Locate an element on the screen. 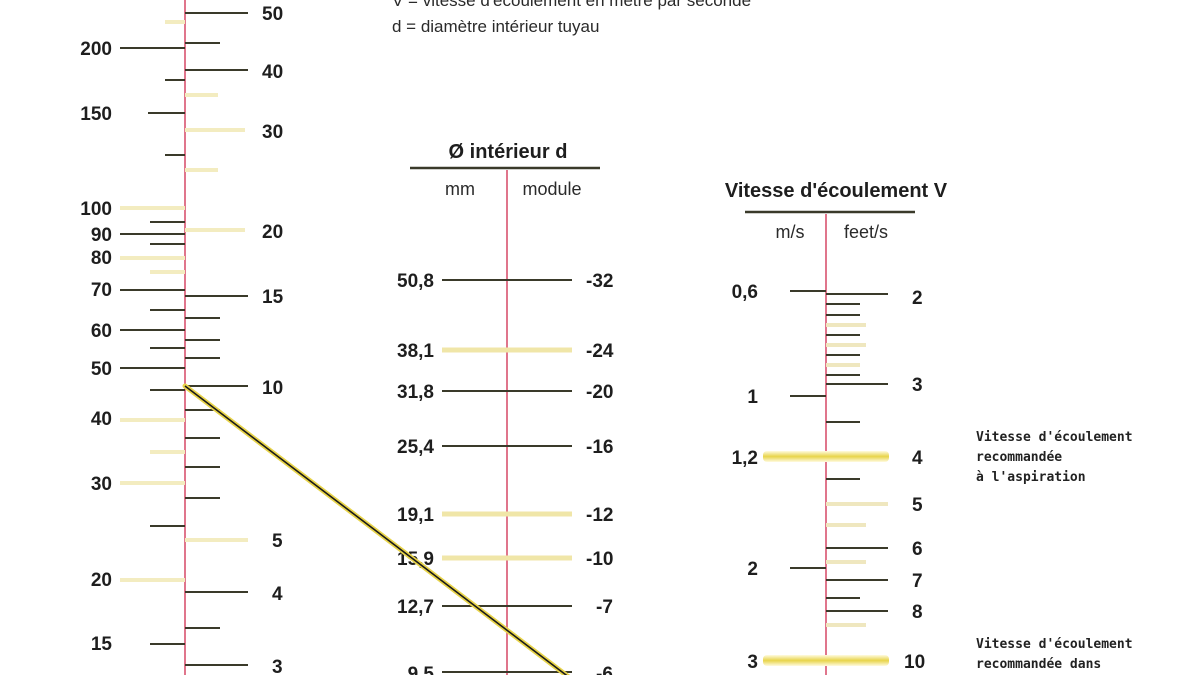 This screenshot has width=1200, height=675. diameter-mm-label: 19,1 is located at coordinates (415, 515).